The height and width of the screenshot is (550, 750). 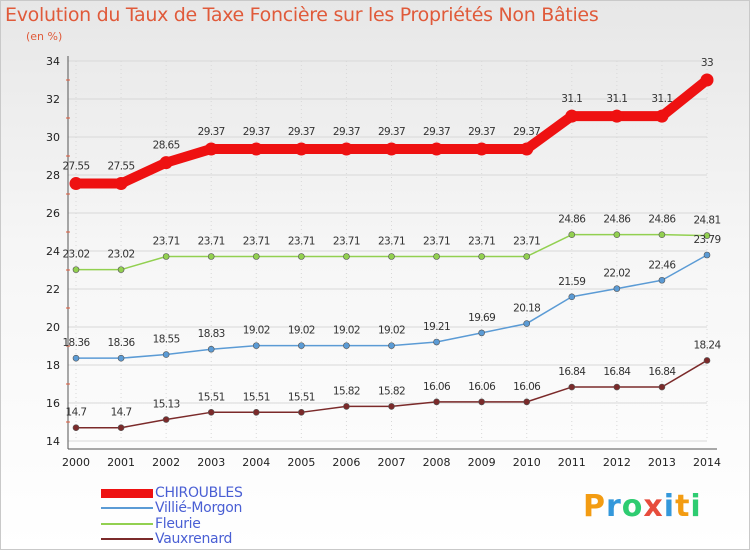 What do you see at coordinates (199, 493) in the screenshot?
I see `legend-label: CHIROUBLES` at bounding box center [199, 493].